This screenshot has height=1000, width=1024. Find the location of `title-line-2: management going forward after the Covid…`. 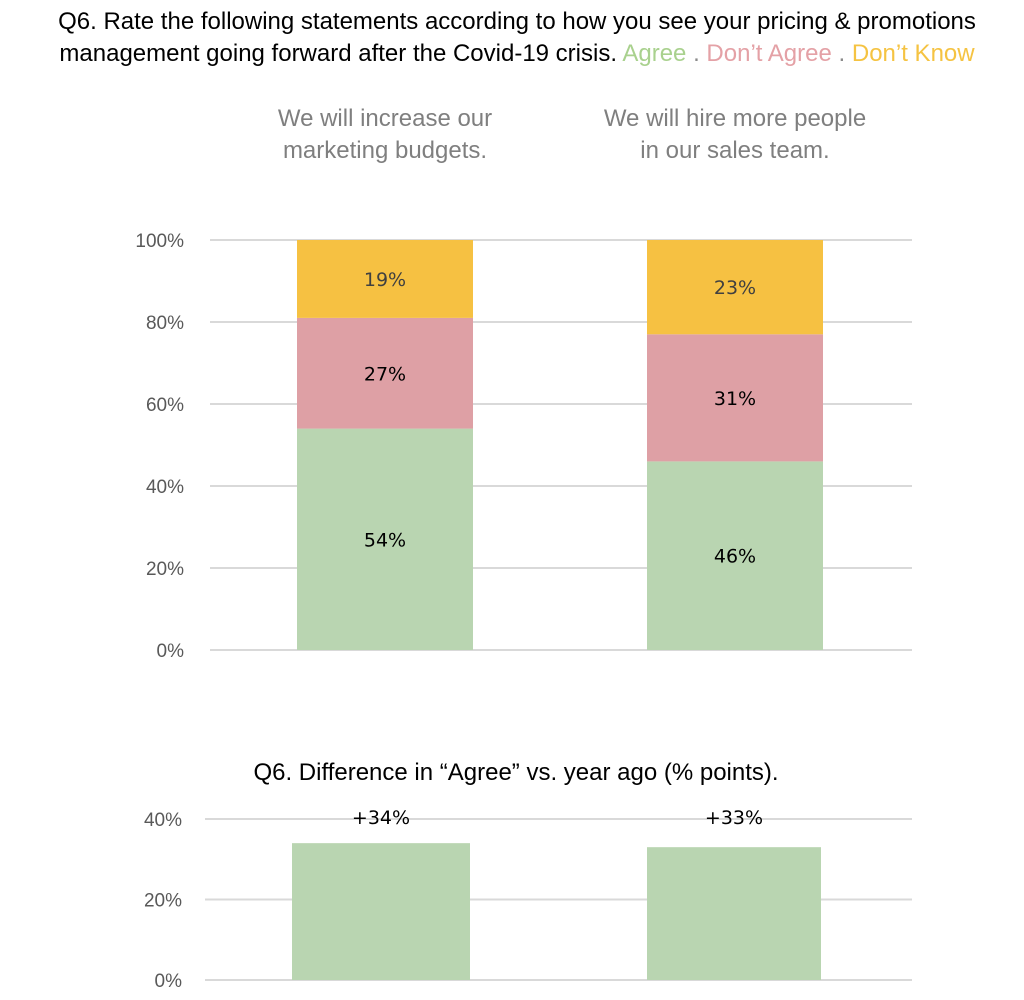

title-line-2: management going forward after the Covid… is located at coordinates (338, 53).